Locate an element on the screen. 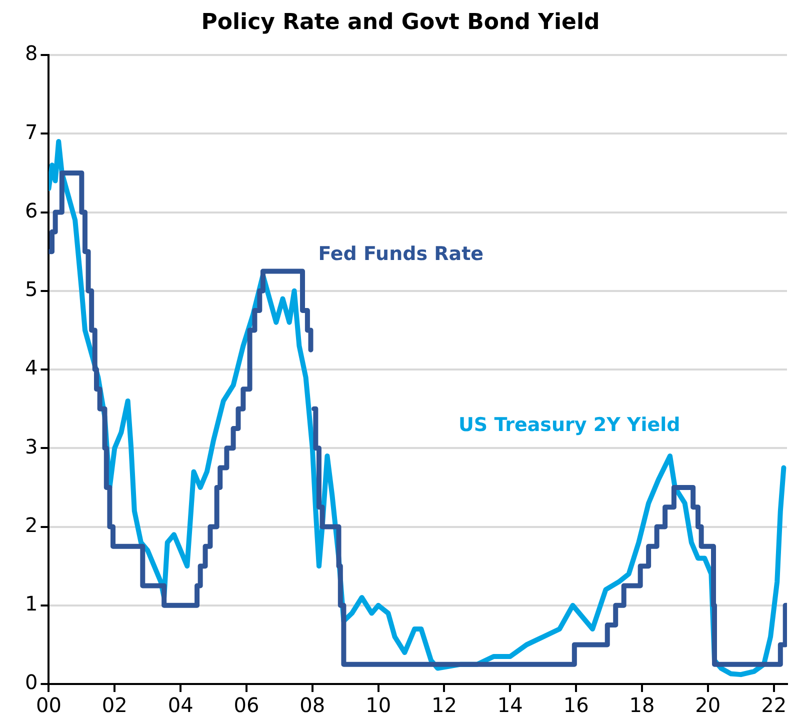 The height and width of the screenshot is (722, 801). y-tick-label: 7 is located at coordinates (31, 132).